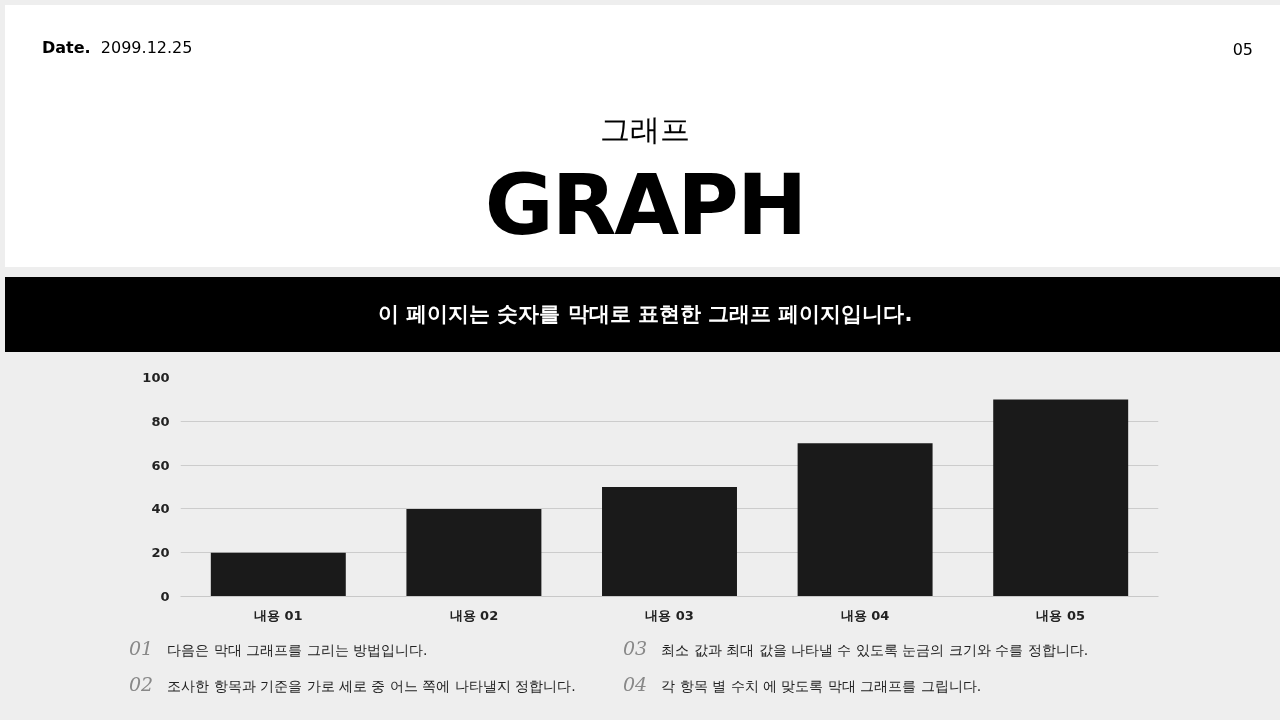  Describe the element at coordinates (165, 596) in the screenshot. I see `y-tick-label: 0` at that location.